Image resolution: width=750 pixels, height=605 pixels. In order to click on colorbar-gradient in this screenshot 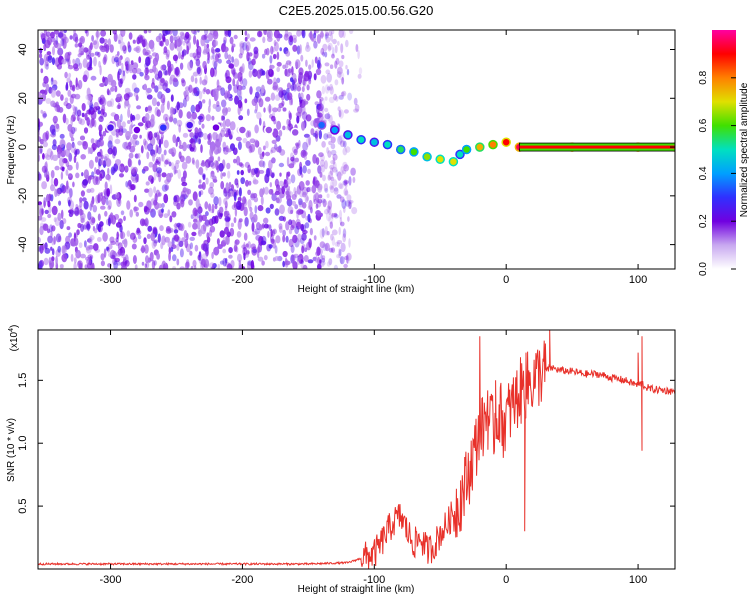, I will do `click(724, 149)`.